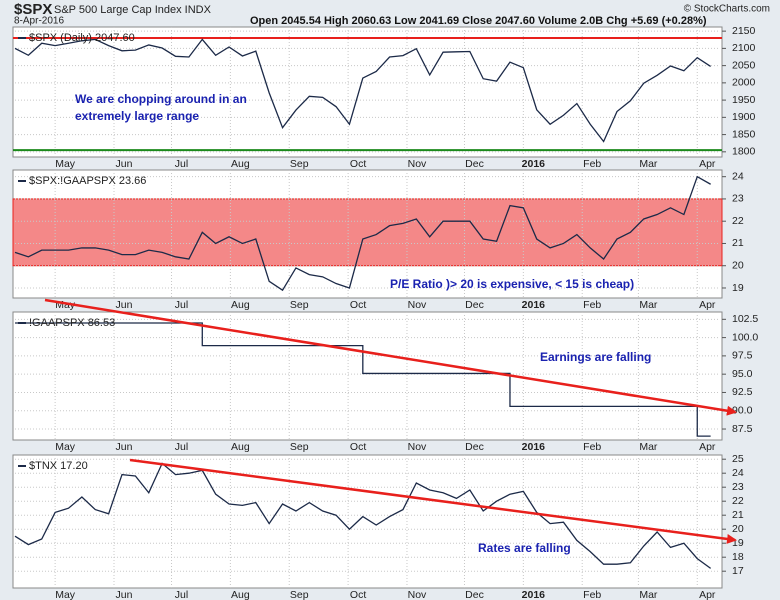 This screenshot has width=780, height=600. Describe the element at coordinates (742, 374) in the screenshot. I see `y-tick-label: 95.0` at that location.